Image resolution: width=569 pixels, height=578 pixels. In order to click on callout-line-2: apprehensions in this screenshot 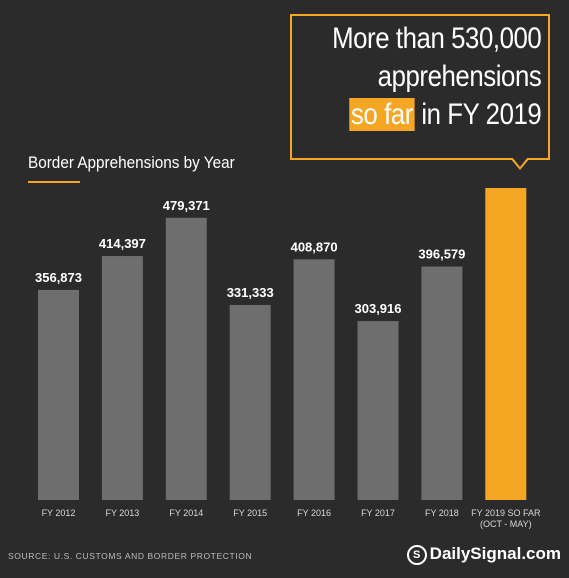, I will do `click(459, 76)`.